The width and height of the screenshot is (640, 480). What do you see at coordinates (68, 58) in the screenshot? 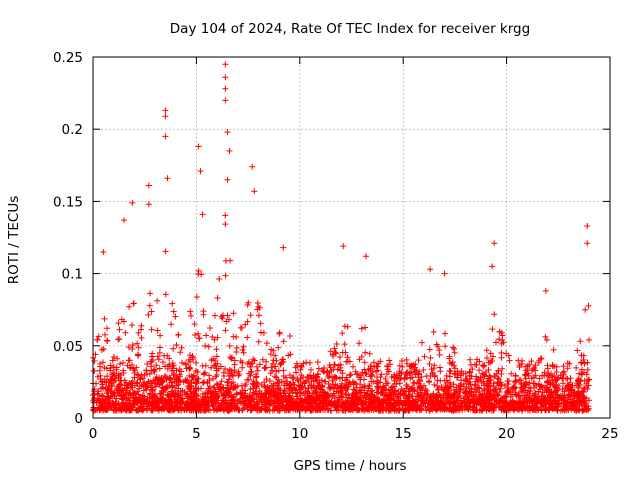
I see `y-tick-label: 0.25` at bounding box center [68, 58].